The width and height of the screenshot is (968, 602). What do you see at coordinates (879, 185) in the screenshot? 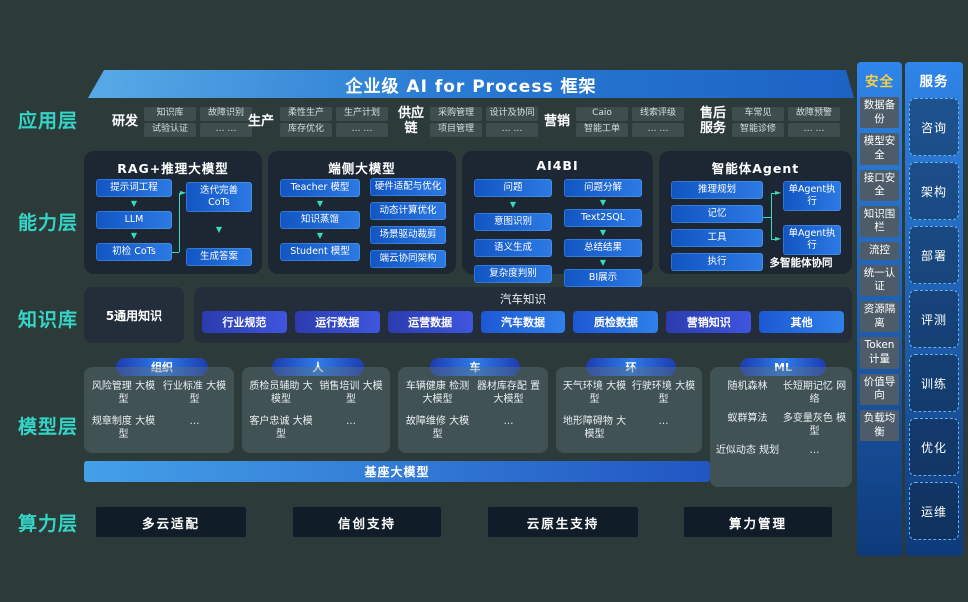
I see `security-item: 接口安全` at bounding box center [879, 185].